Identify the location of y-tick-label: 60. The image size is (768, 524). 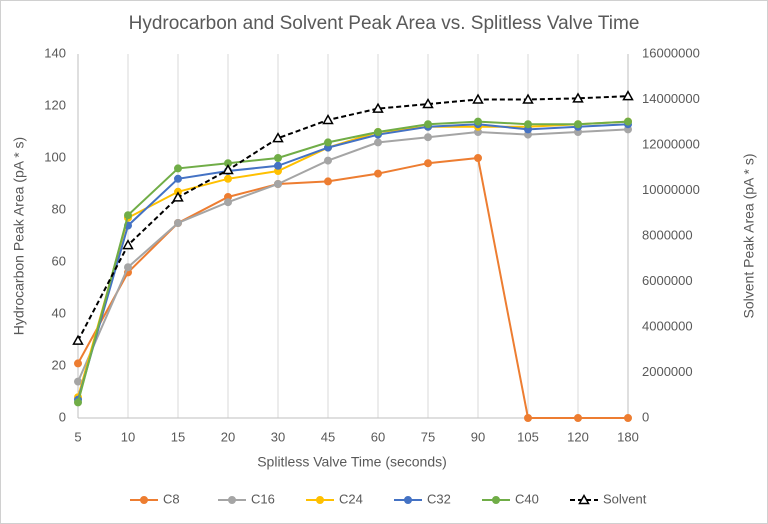
(59, 260).